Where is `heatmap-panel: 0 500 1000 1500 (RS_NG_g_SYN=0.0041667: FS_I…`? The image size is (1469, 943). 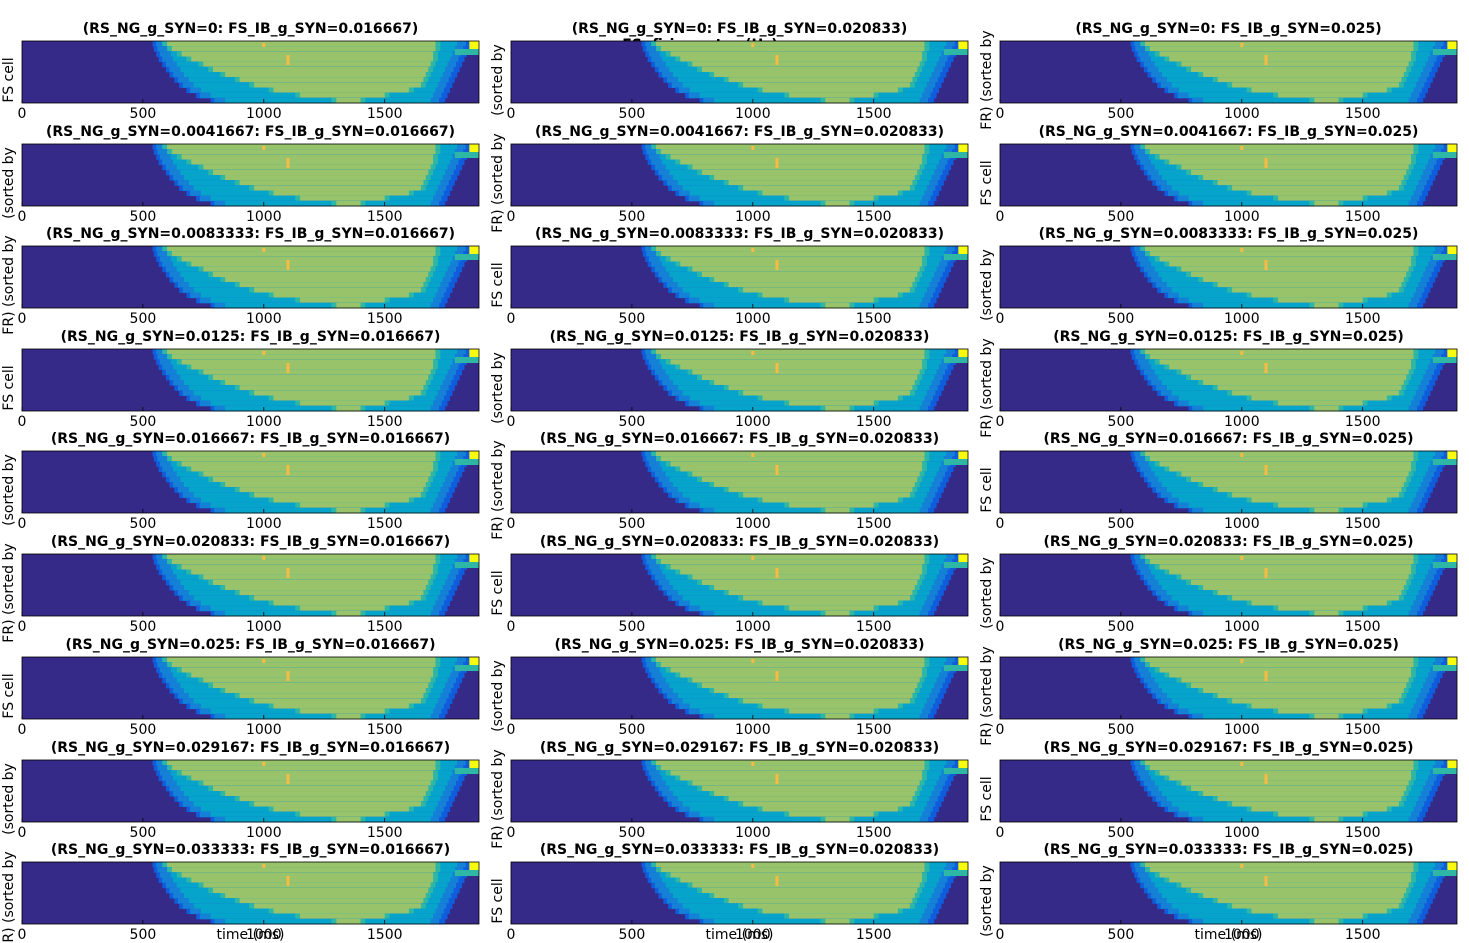 heatmap-panel: 0 500 1000 1500 (RS_NG_g_SYN=0.0041667: FS_I… is located at coordinates (729, 178).